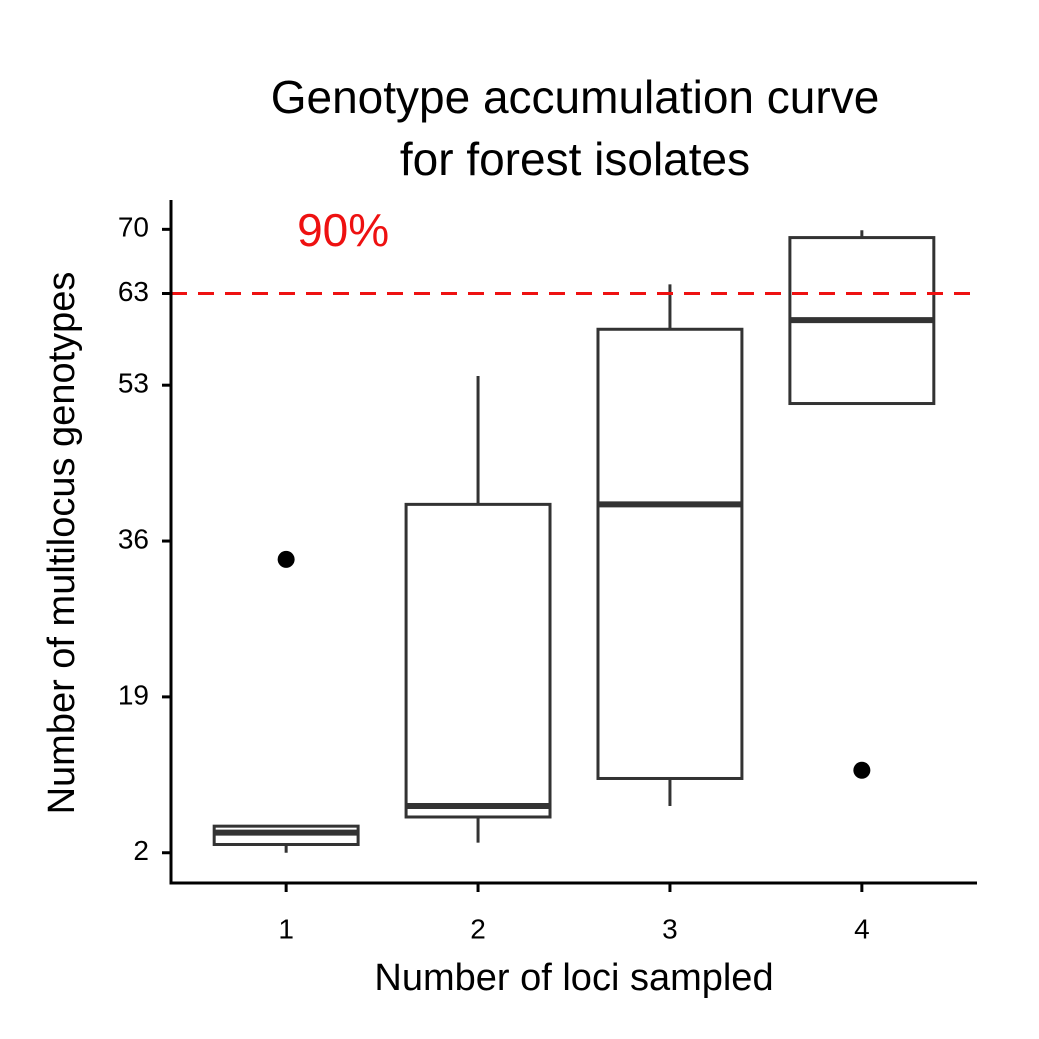  I want to click on y-tick-label: 63, so click(133, 291).